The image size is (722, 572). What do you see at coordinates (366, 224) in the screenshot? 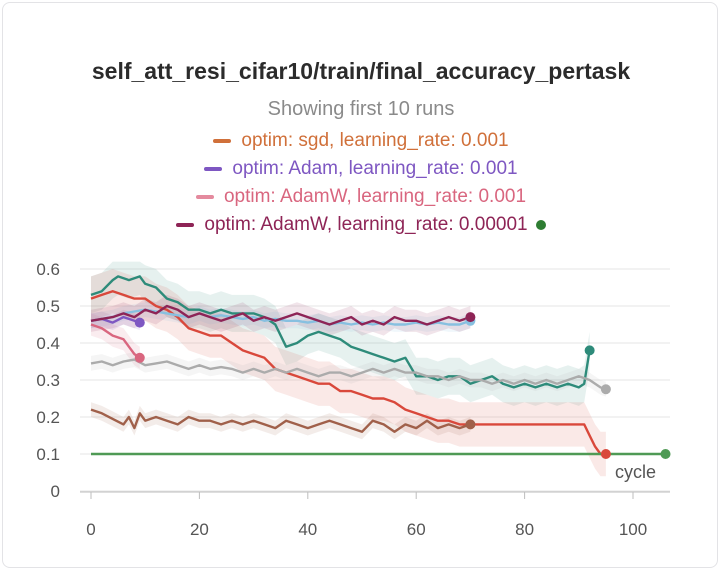
I see `legend-label: optim: AdamW, learning_rate: 0.00001` at bounding box center [366, 224].